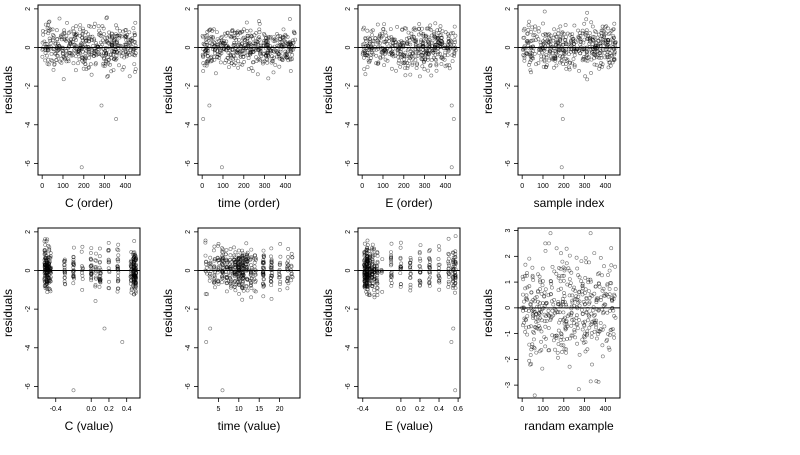 This screenshot has width=800, height=455. I want to click on y-tick-label: 0, so click(188, 270).